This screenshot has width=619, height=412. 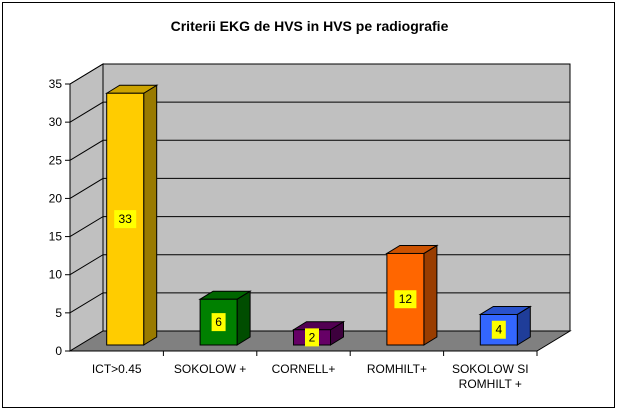 What do you see at coordinates (56, 198) in the screenshot?
I see `y-tick-label: 20` at bounding box center [56, 198].